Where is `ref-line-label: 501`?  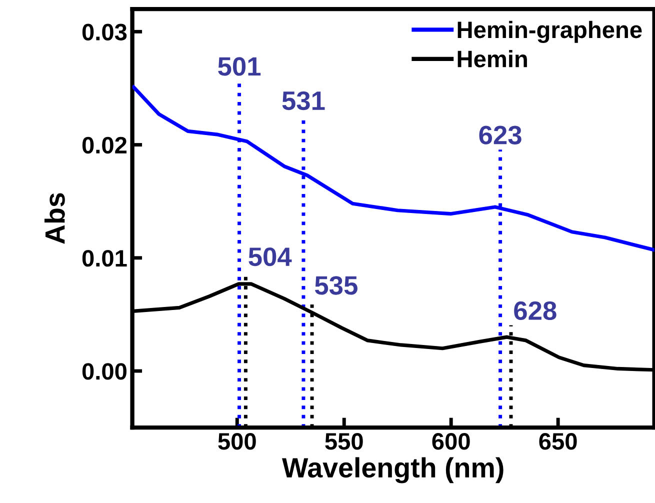
ref-line-label: 501 is located at coordinates (239, 66).